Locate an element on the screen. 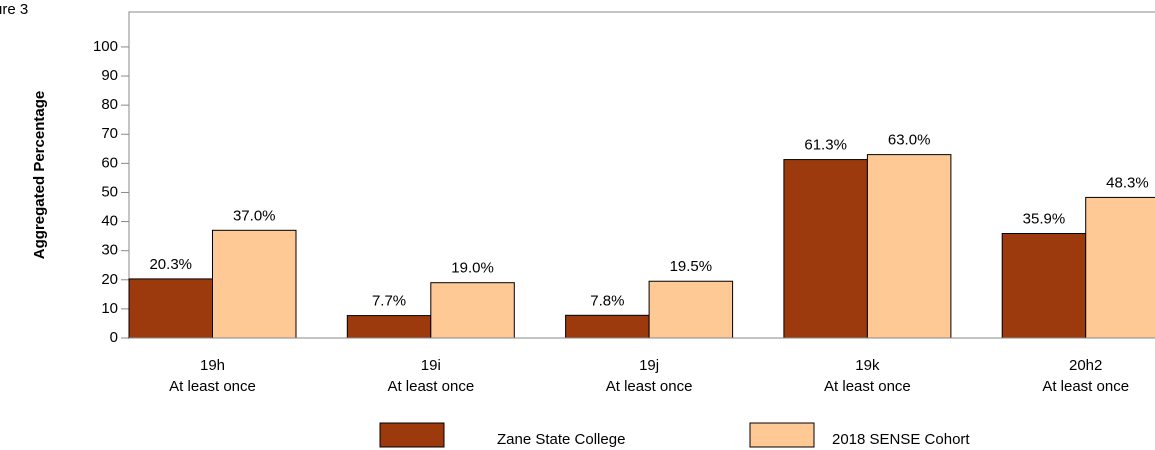 Image resolution: width=1155 pixels, height=450 pixels. legend-label: 2018 SENSE Cohort is located at coordinates (901, 439).